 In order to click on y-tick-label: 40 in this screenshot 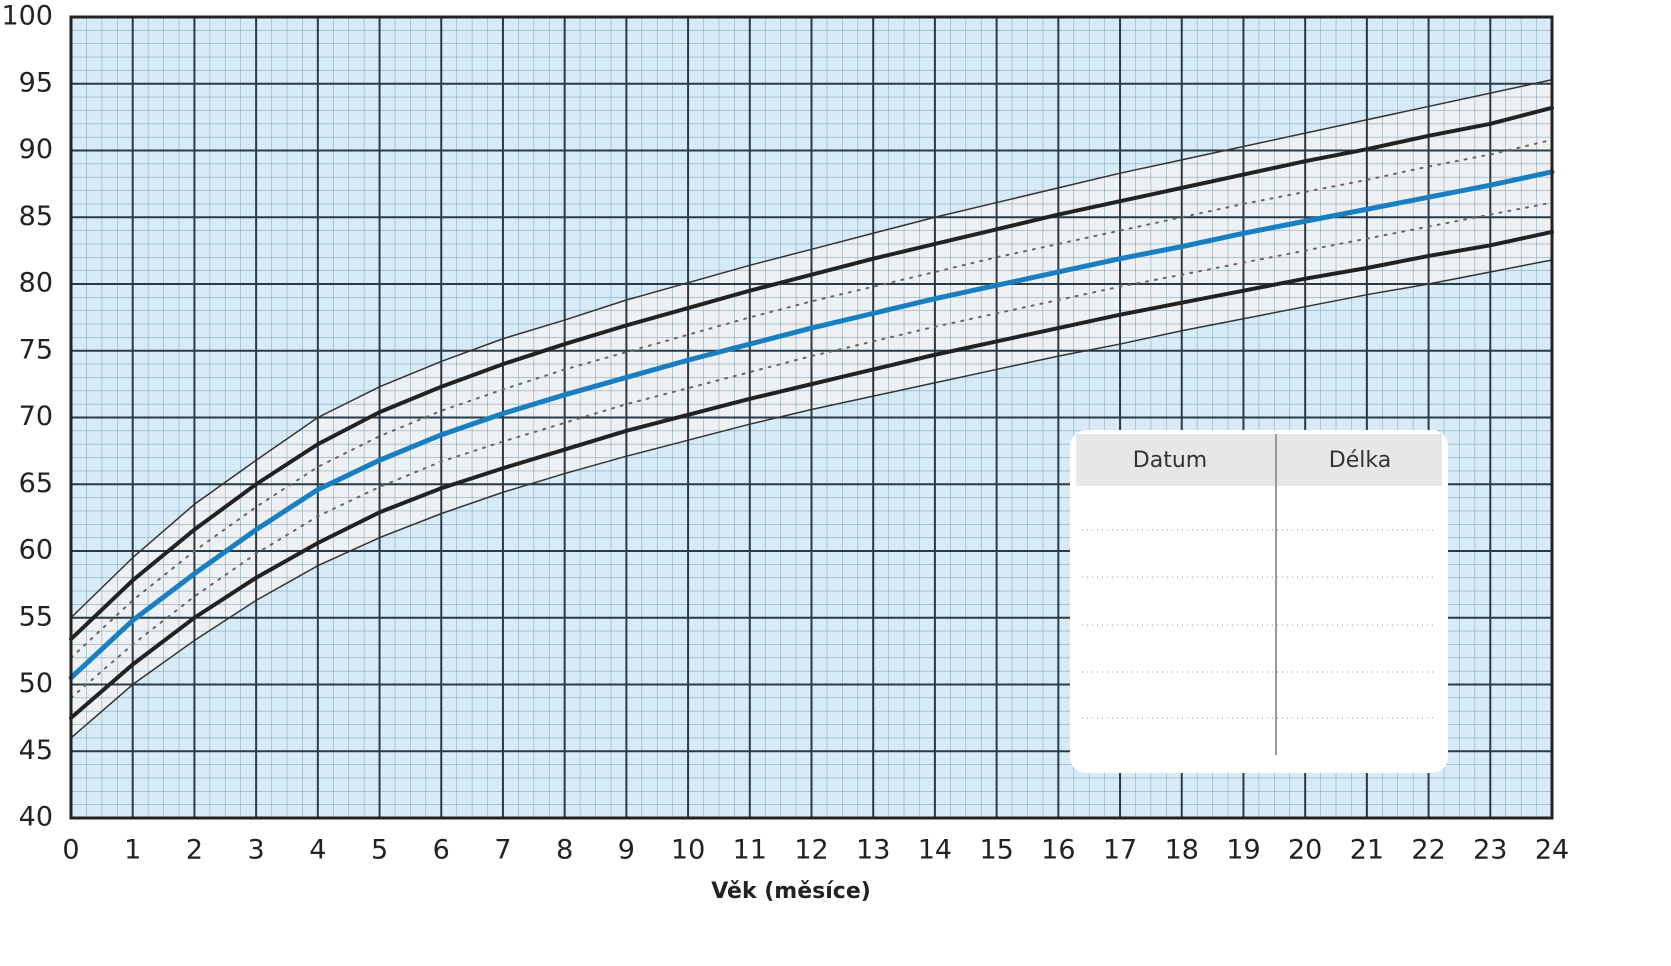, I will do `click(36, 817)`.